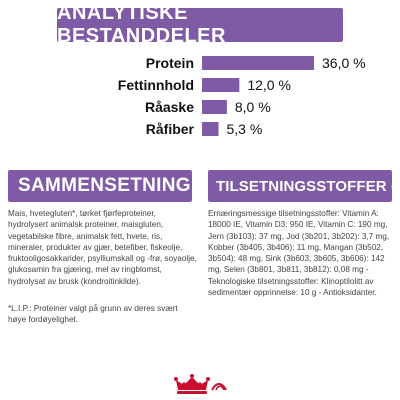 This screenshot has height=400, width=400. Describe the element at coordinates (244, 129) in the screenshot. I see `value-label-3: 5,3 %` at that location.